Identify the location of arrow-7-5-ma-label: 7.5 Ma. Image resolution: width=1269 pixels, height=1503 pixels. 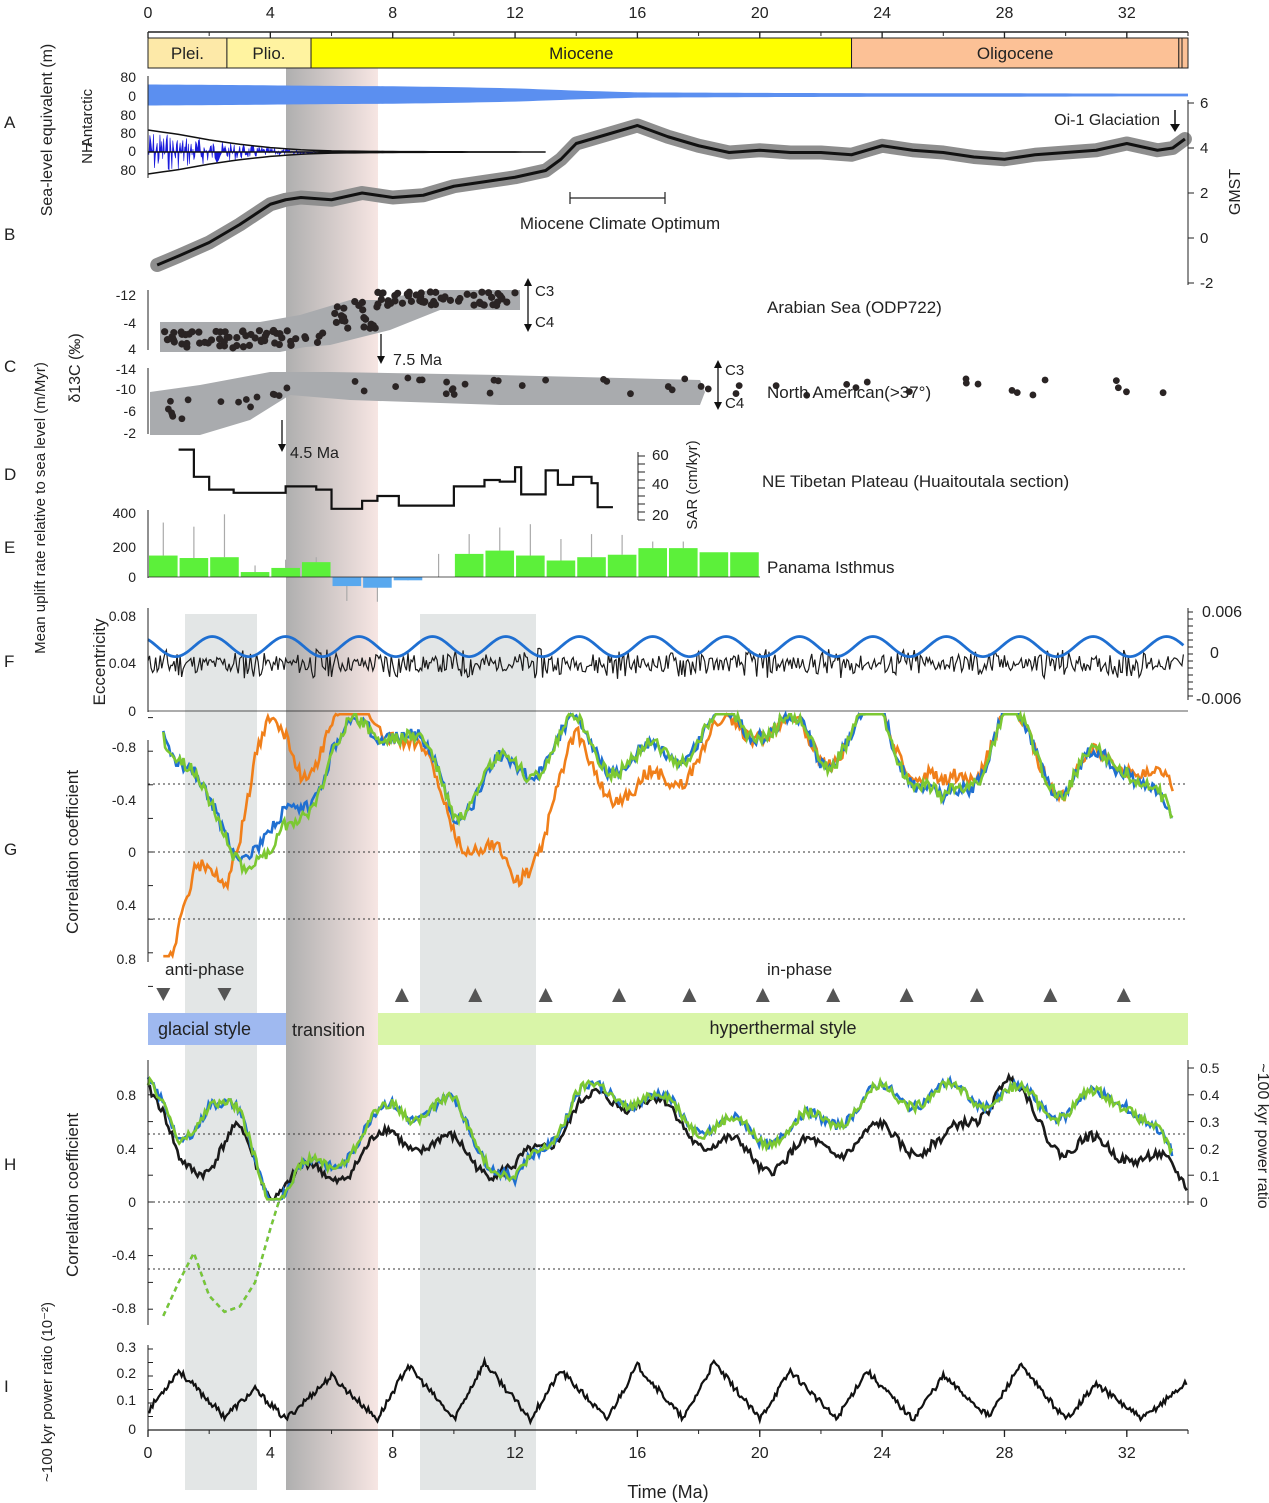
(417, 360).